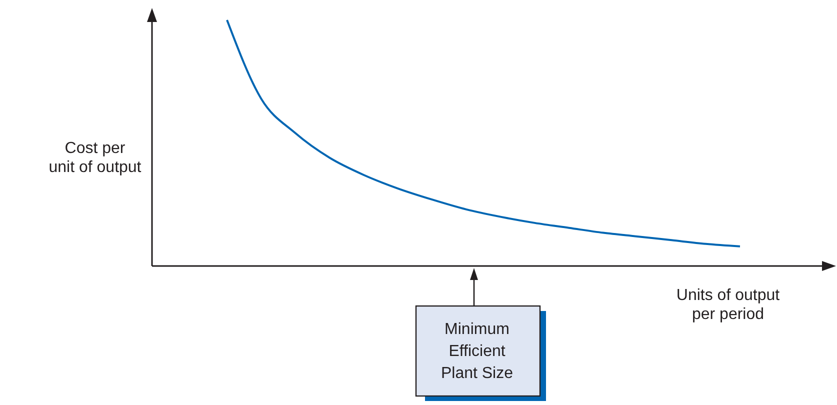 The height and width of the screenshot is (405, 837). I want to click on y-axis-title: Cost per unit of output, so click(95, 158).